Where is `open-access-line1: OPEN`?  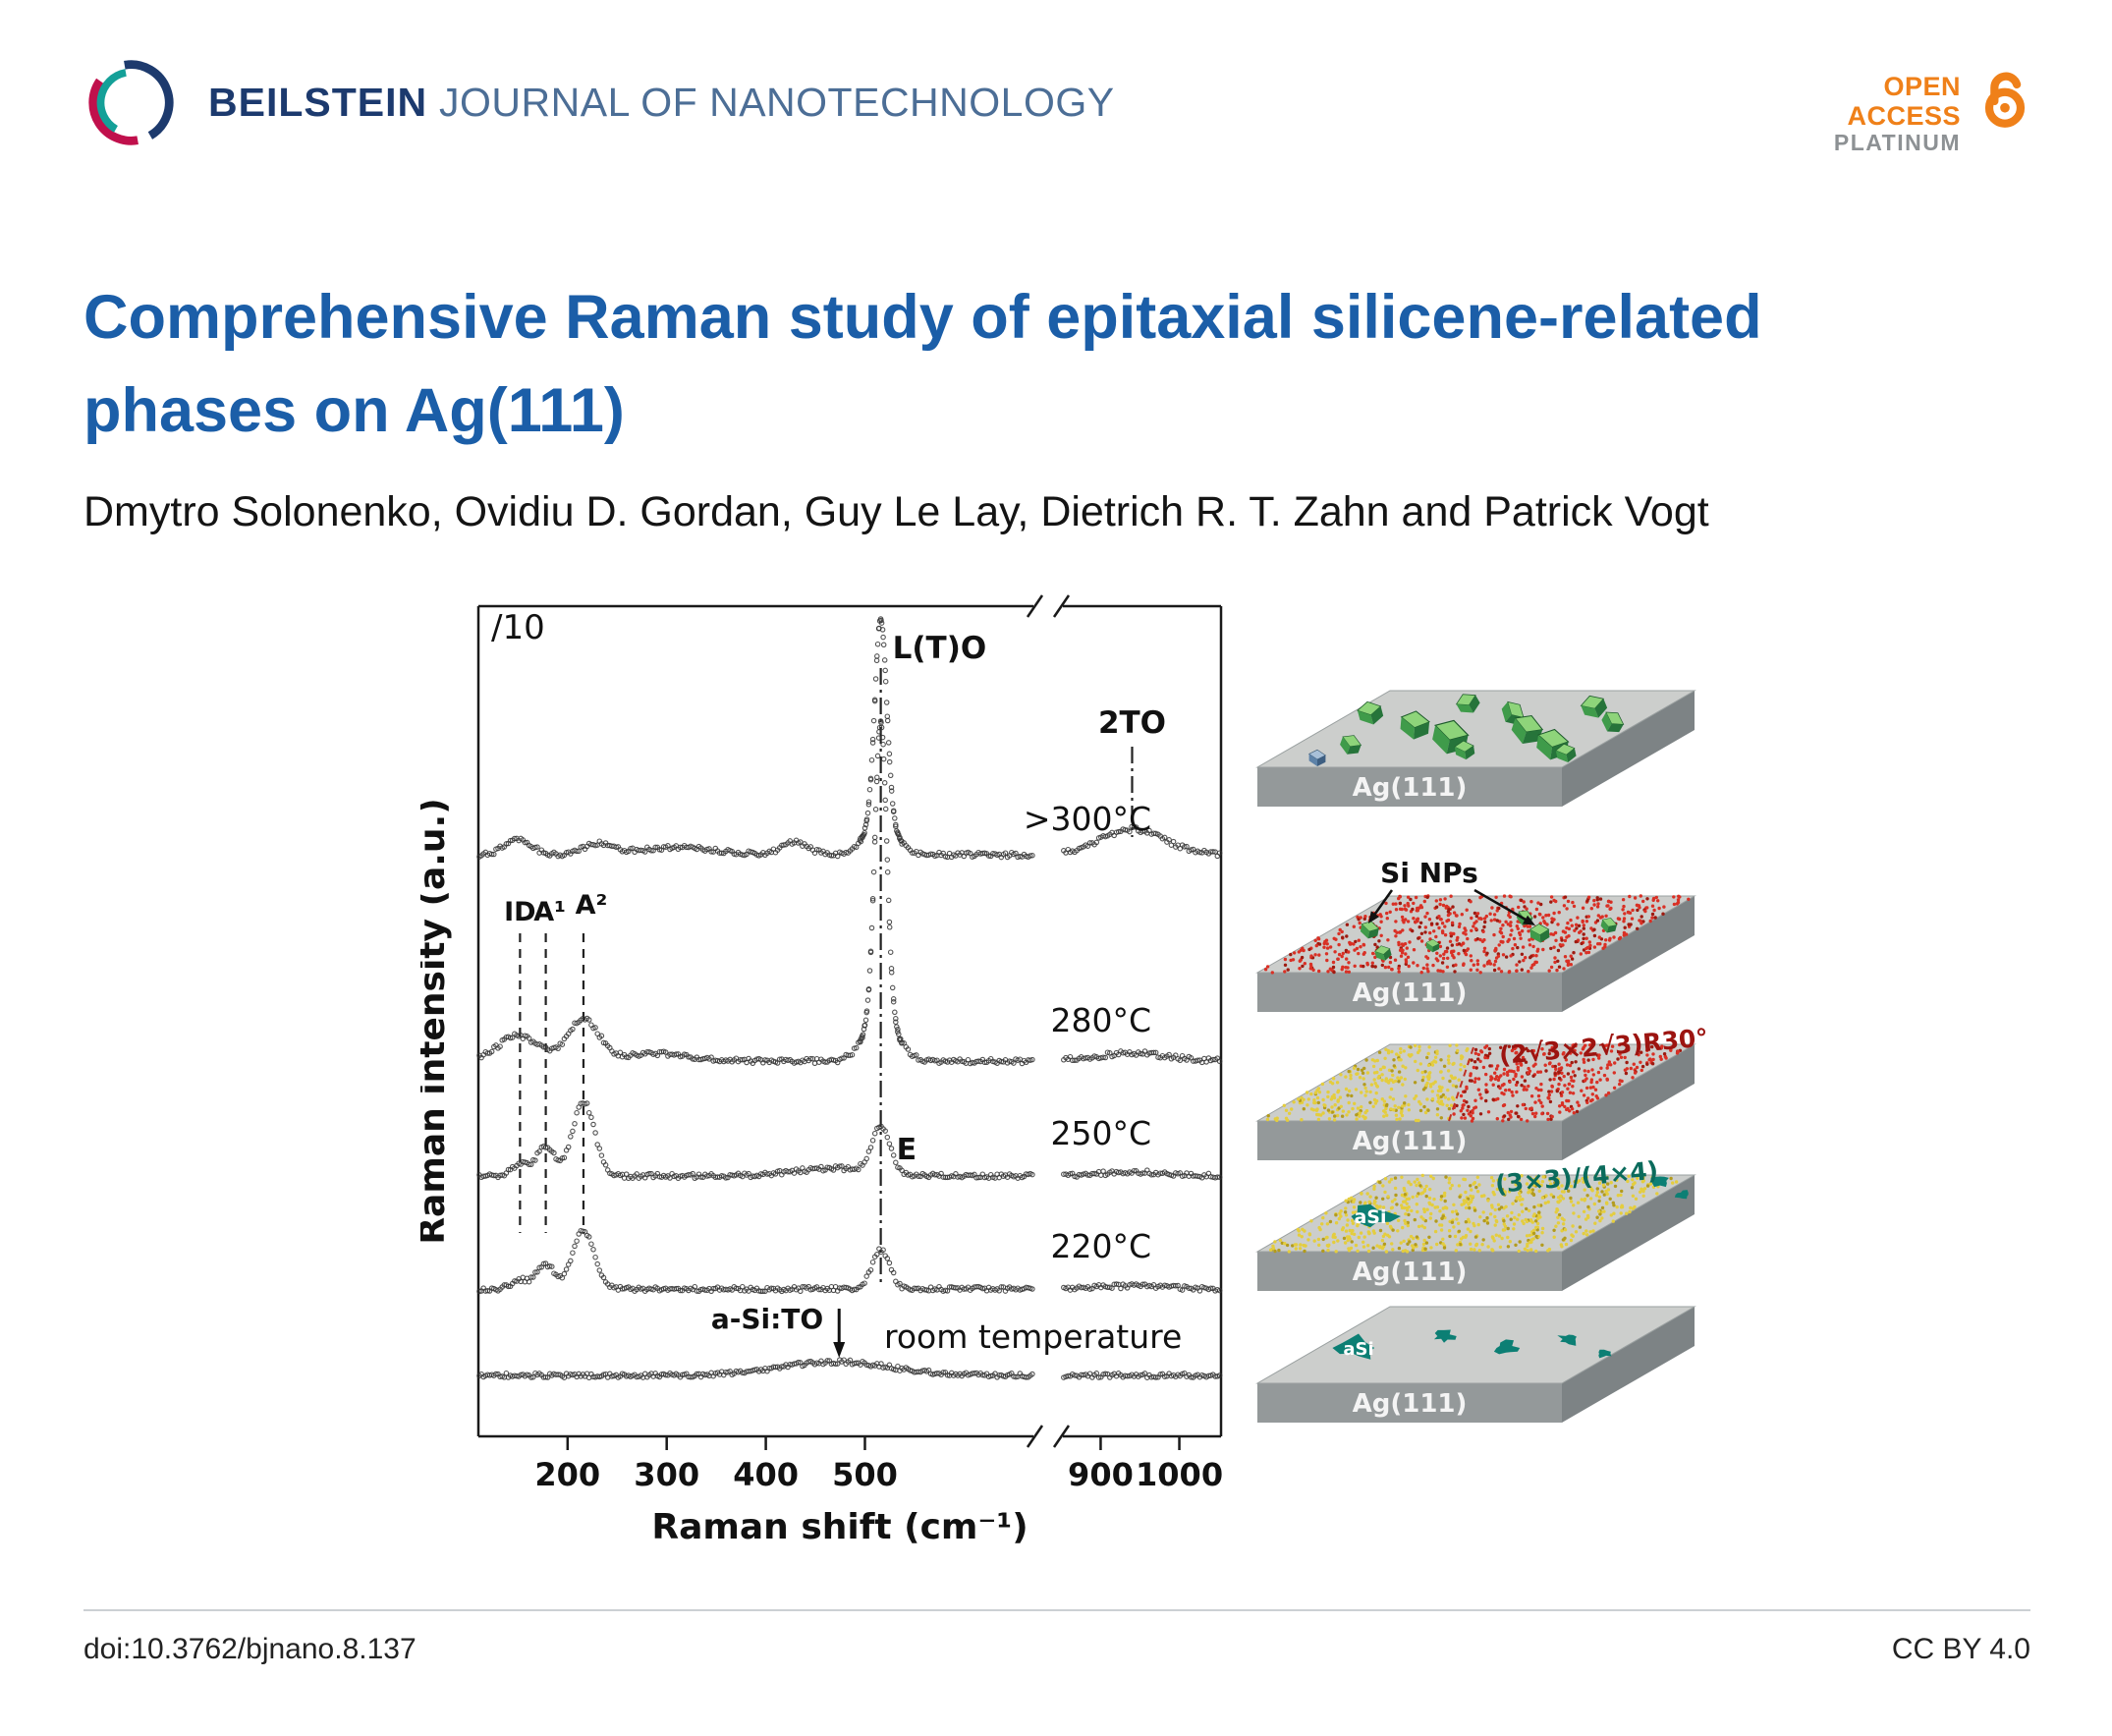
open-access-line1: OPEN is located at coordinates (1922, 86).